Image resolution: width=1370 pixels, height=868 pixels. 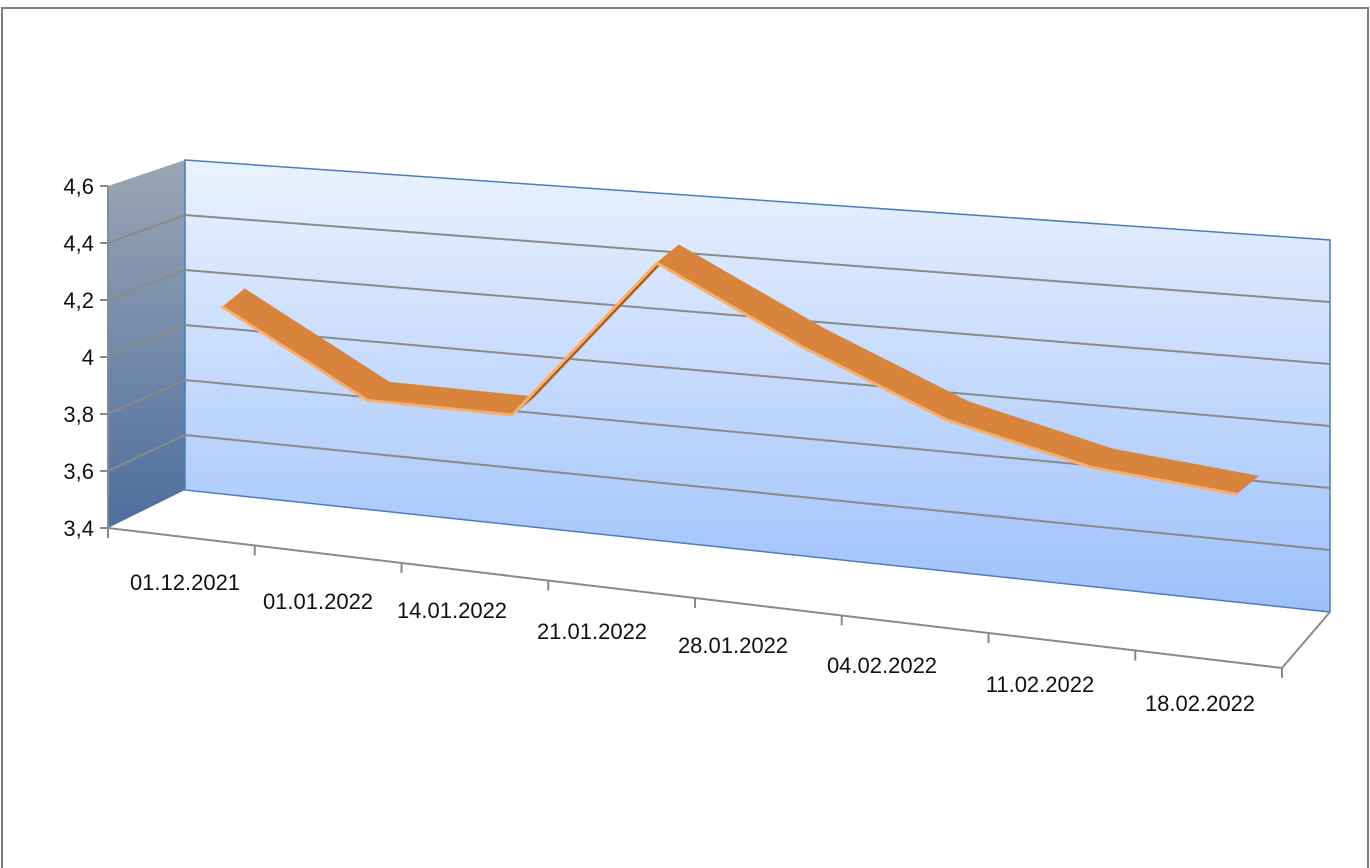 What do you see at coordinates (1306, 640) in the screenshot?
I see `floor-edge` at bounding box center [1306, 640].